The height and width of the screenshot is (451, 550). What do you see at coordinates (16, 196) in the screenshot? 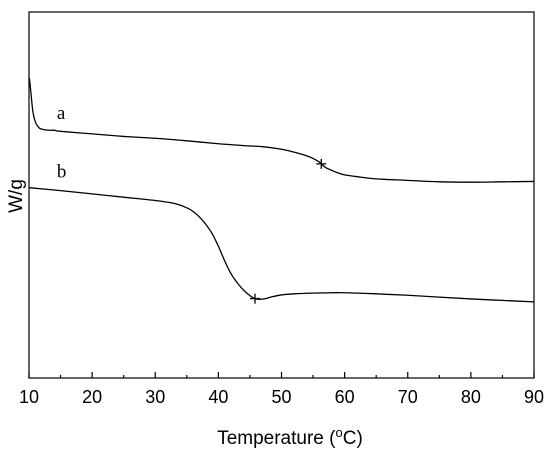
I see `y-axis-label: W/g` at bounding box center [16, 196].